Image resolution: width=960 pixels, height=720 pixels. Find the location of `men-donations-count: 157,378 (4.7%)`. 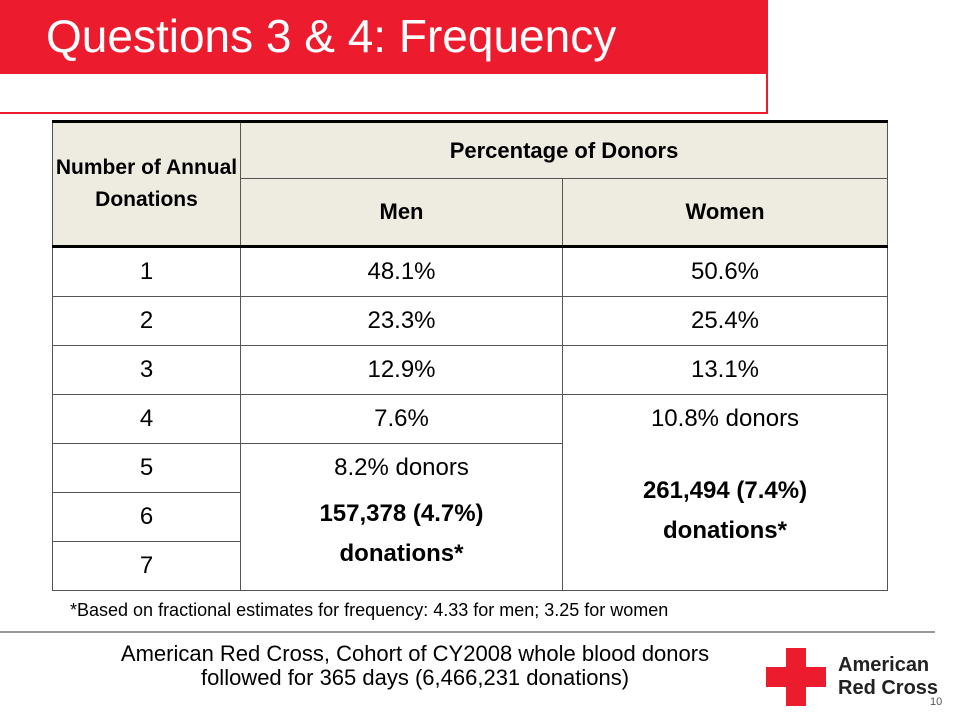

men-donations-count: 157,378 (4.7%) is located at coordinates (401, 513).